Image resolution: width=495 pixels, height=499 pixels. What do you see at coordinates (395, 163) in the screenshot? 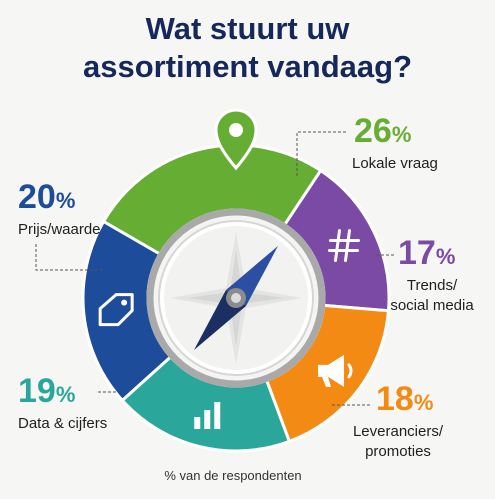
I see `slice-label: Lokale vraag` at bounding box center [395, 163].